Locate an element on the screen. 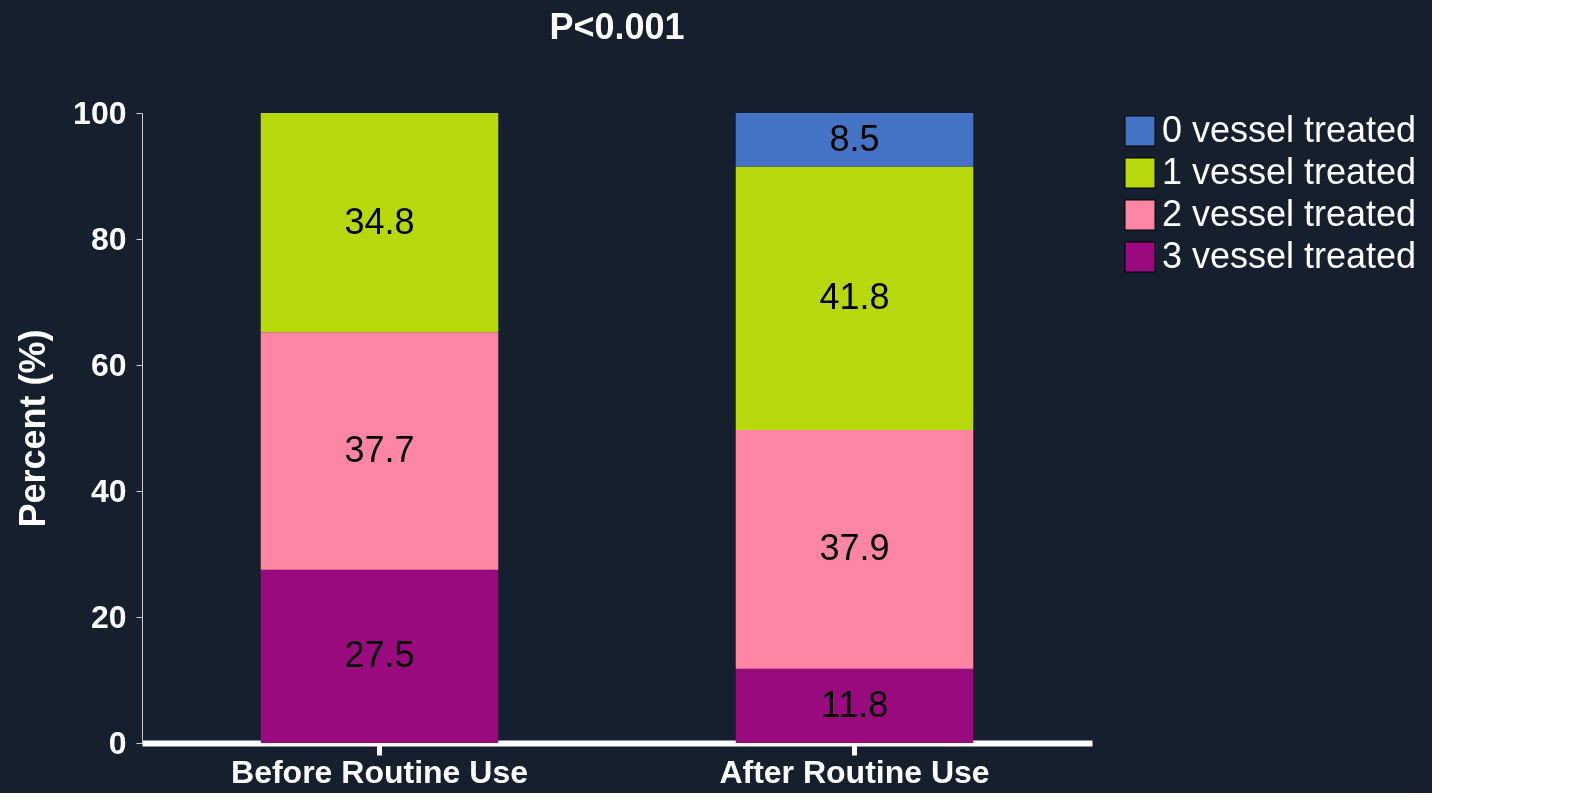  y-tick-label: 0 is located at coordinates (117, 742).